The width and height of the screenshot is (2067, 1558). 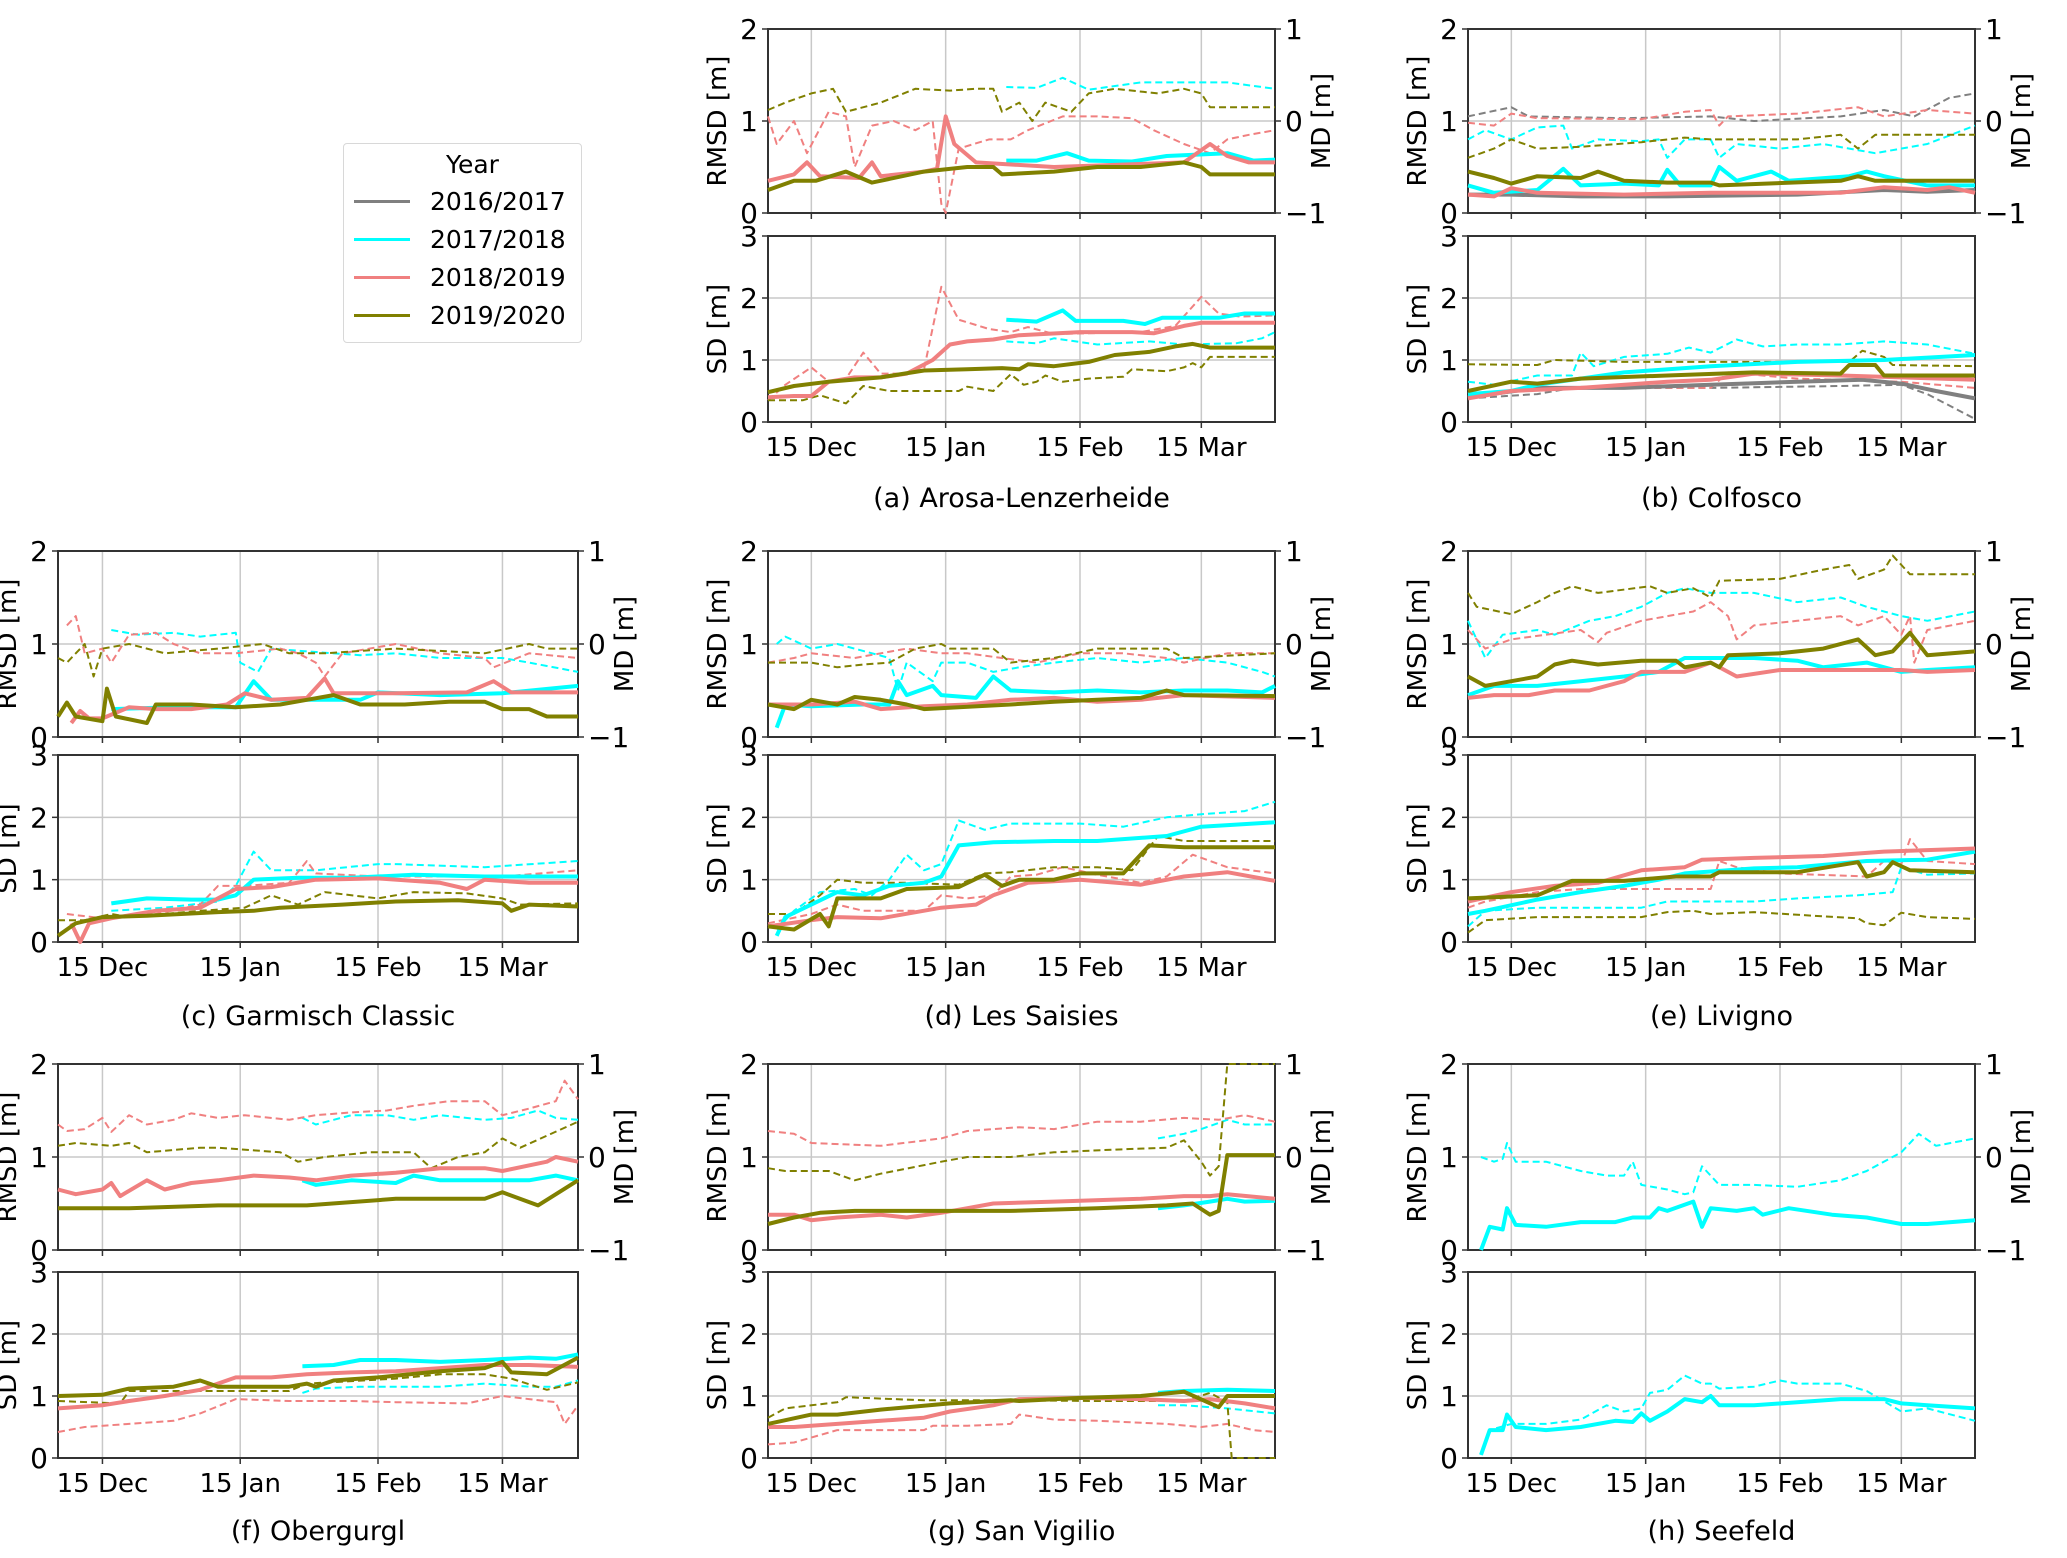 What do you see at coordinates (1021, 380) in the screenshot?
I see `sd-ref-line-2019-2020` at bounding box center [1021, 380].